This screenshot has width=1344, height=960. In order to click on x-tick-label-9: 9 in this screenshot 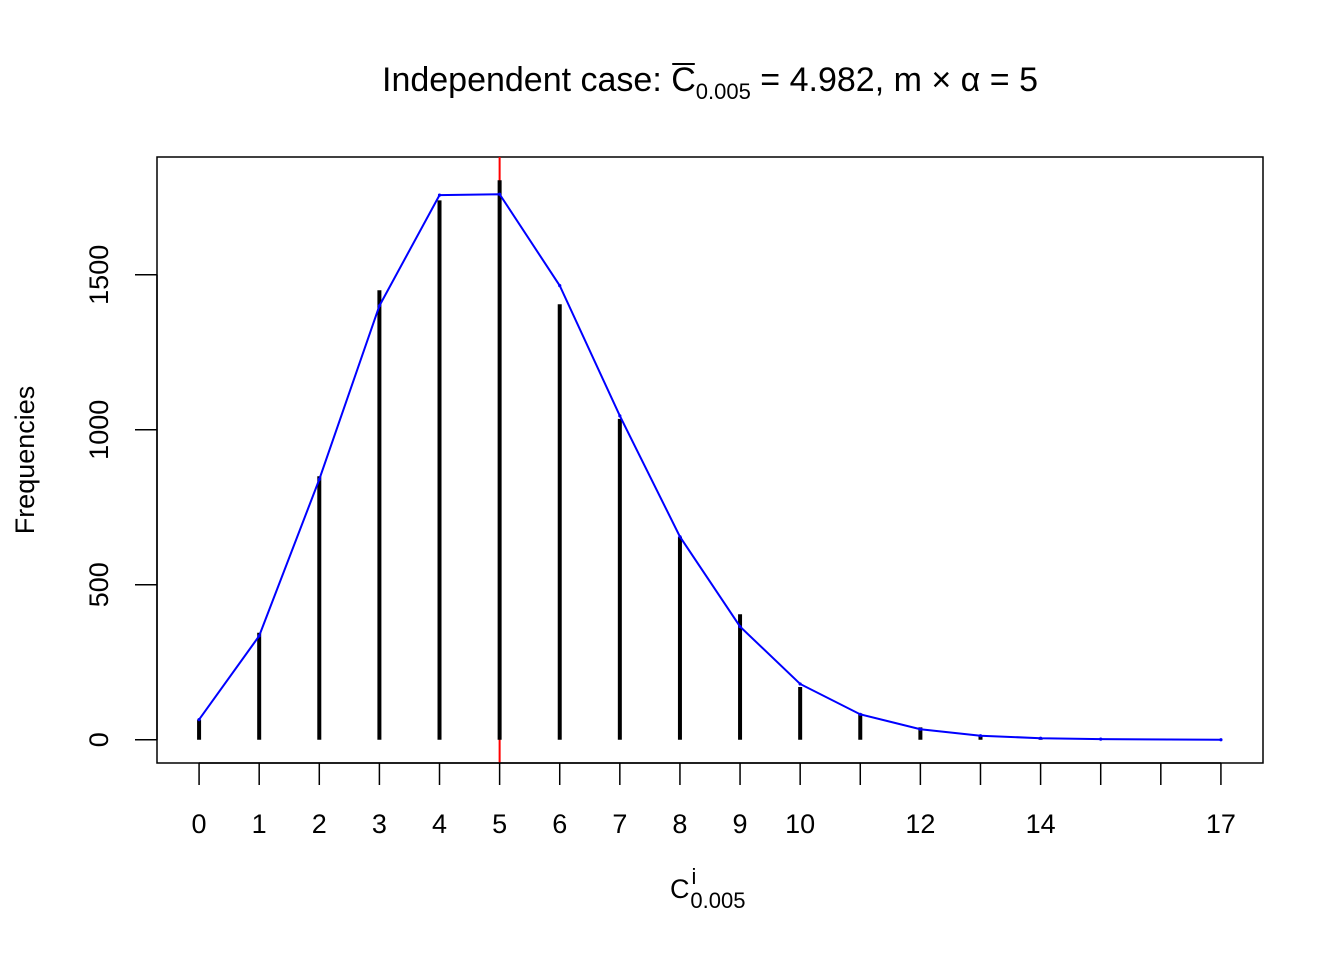, I will do `click(740, 824)`.